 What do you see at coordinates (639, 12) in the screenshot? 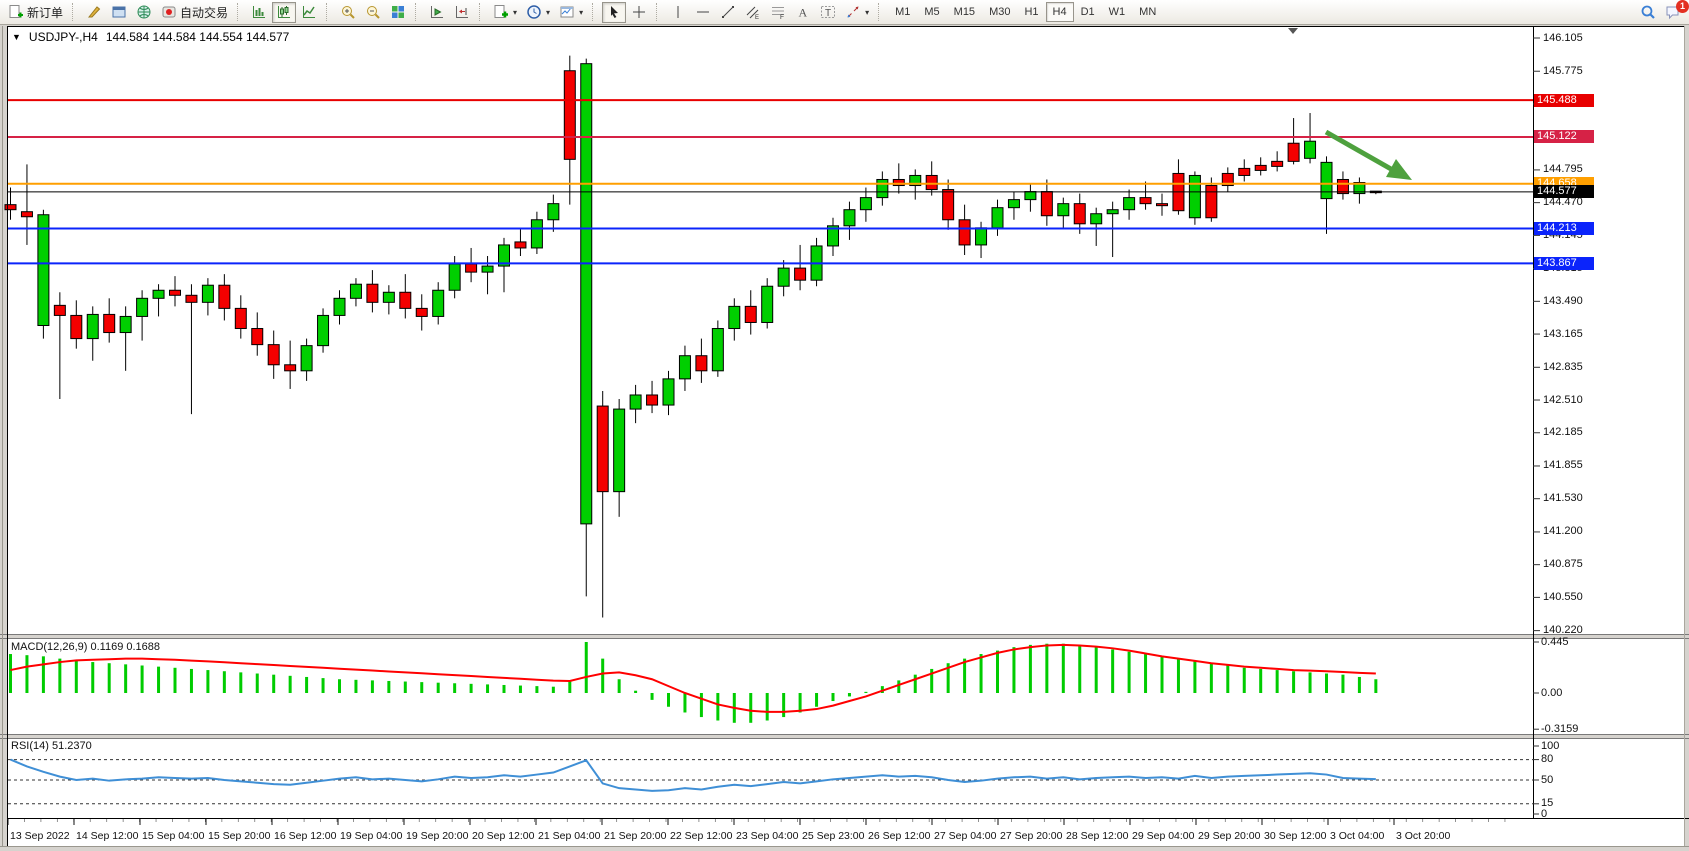
I see `crosshair-button` at bounding box center [639, 12].